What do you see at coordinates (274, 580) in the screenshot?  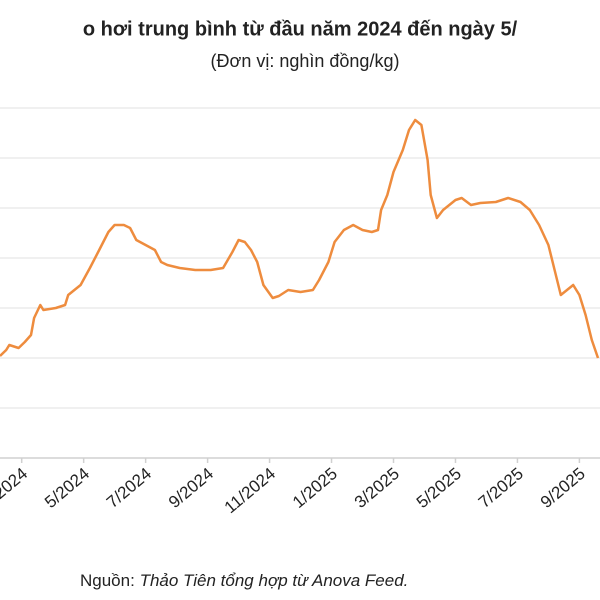 I see `source-text: Thảo Tiên tổng hợp từ Anova Feed.` at bounding box center [274, 580].